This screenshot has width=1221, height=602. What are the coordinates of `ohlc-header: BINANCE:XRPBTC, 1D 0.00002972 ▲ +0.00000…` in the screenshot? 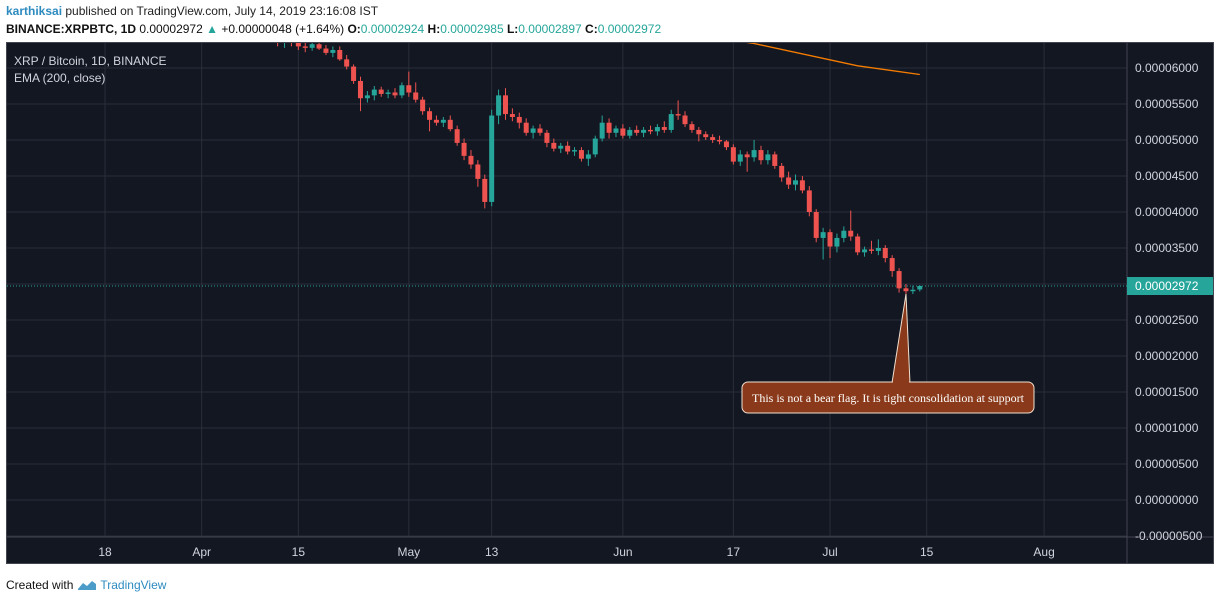 It's located at (333, 30).